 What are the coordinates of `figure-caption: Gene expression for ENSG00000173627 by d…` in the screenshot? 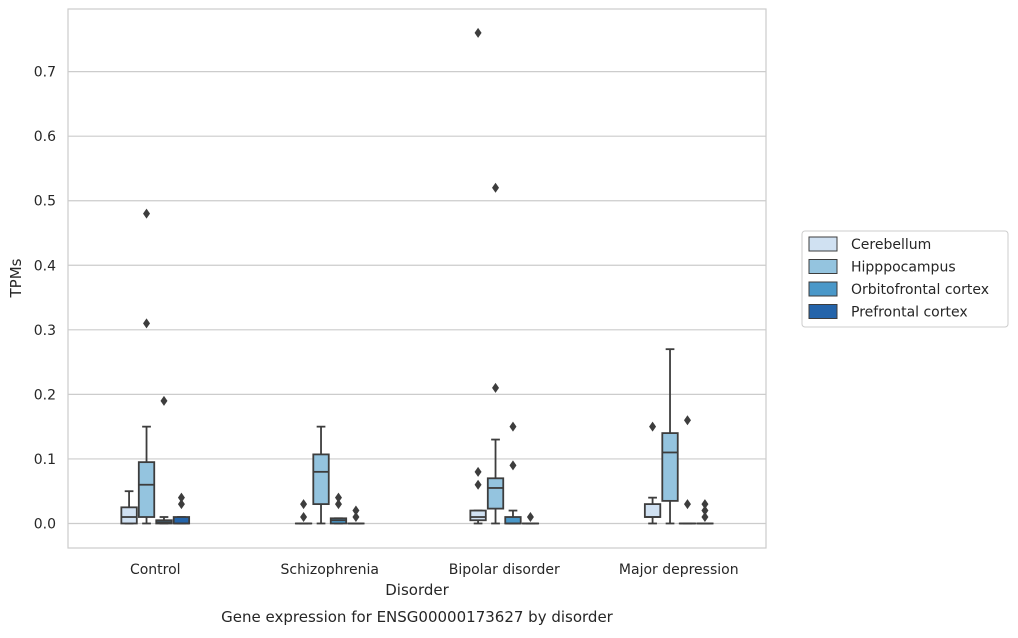 It's located at (417, 617).